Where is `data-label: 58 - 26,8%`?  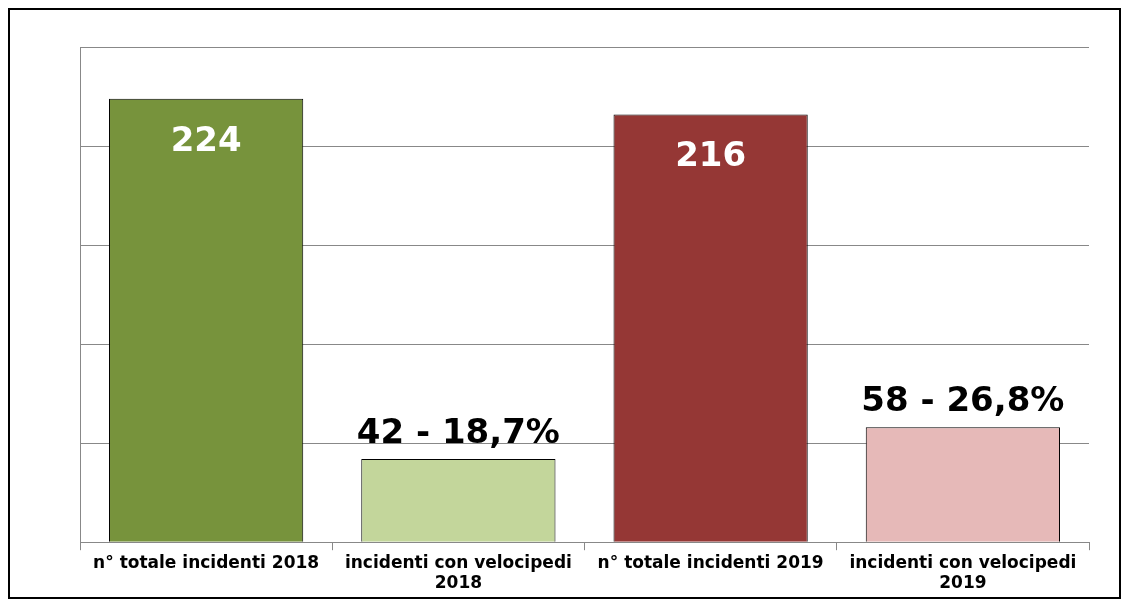 data-label: 58 - 26,8% is located at coordinates (963, 399).